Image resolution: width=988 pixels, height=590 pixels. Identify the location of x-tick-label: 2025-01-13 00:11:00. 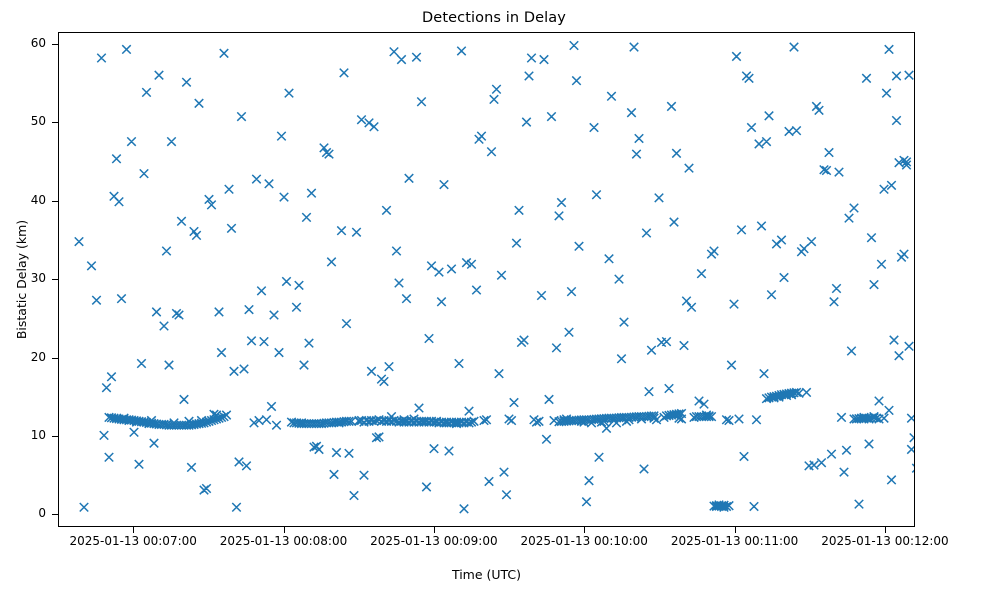
(734, 541).